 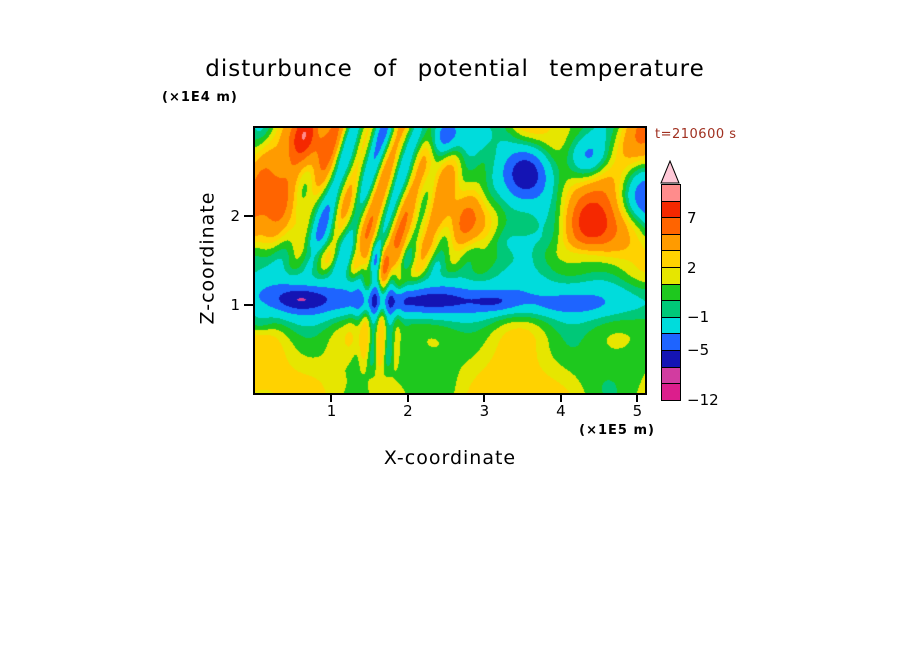 What do you see at coordinates (670, 172) in the screenshot?
I see `colorbar-over-arrow-icon` at bounding box center [670, 172].